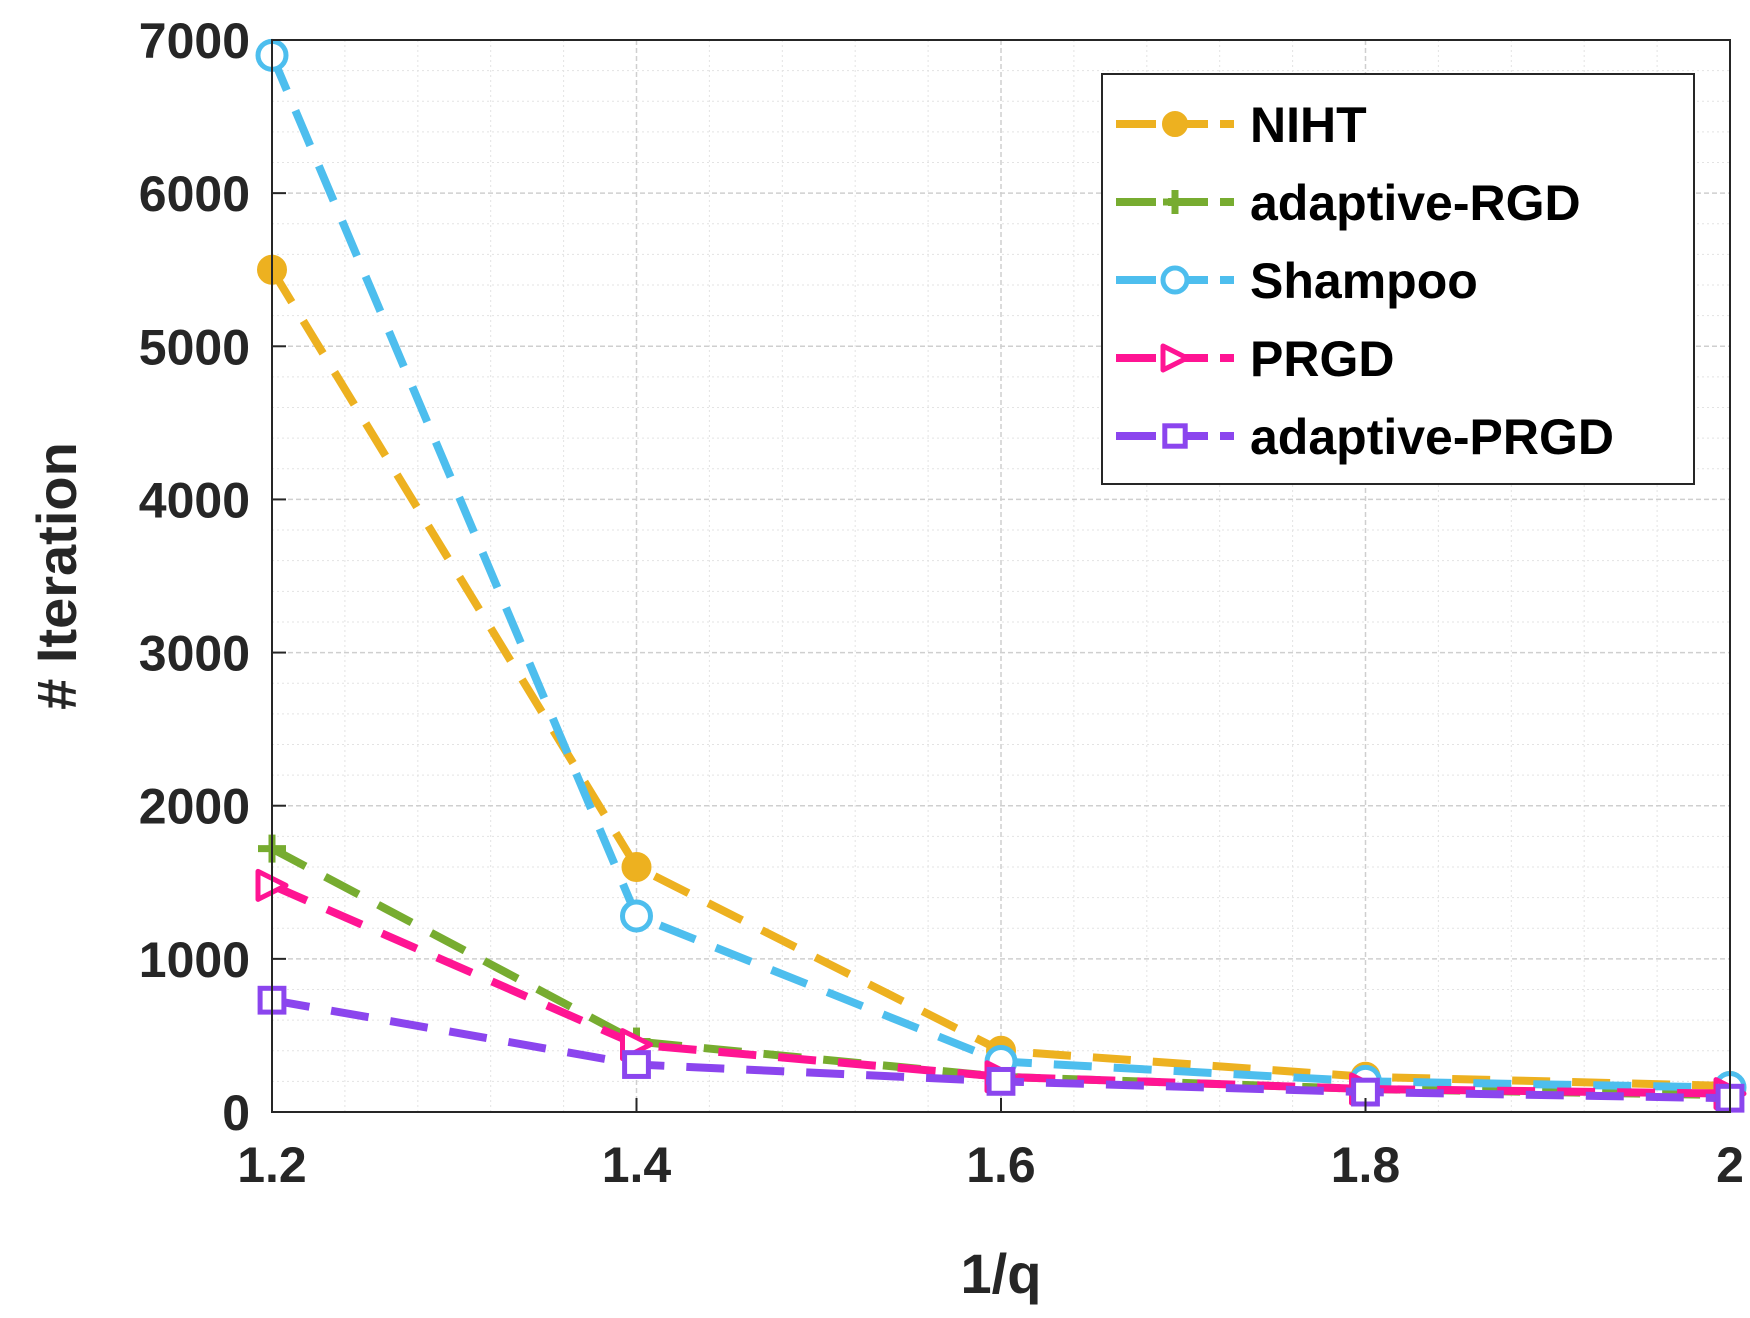 This screenshot has height=1318, width=1750. What do you see at coordinates (1322, 359) in the screenshot?
I see `legend-label-prgd: PRGD` at bounding box center [1322, 359].